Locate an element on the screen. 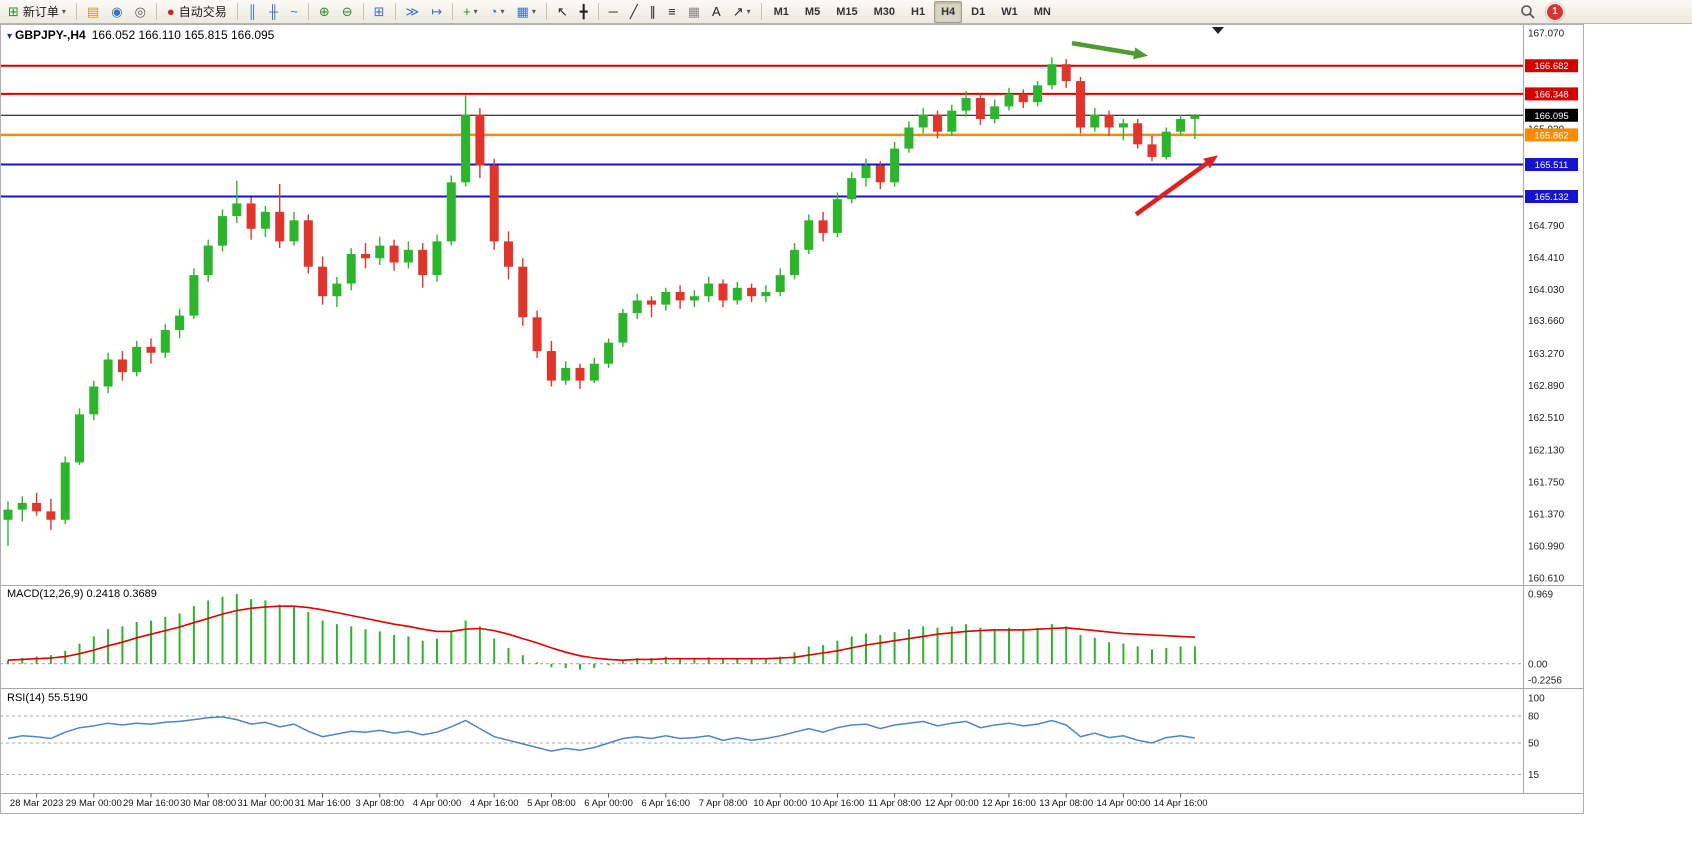 The height and width of the screenshot is (847, 1692). zoom-in-button: ⊕ is located at coordinates (324, 12).